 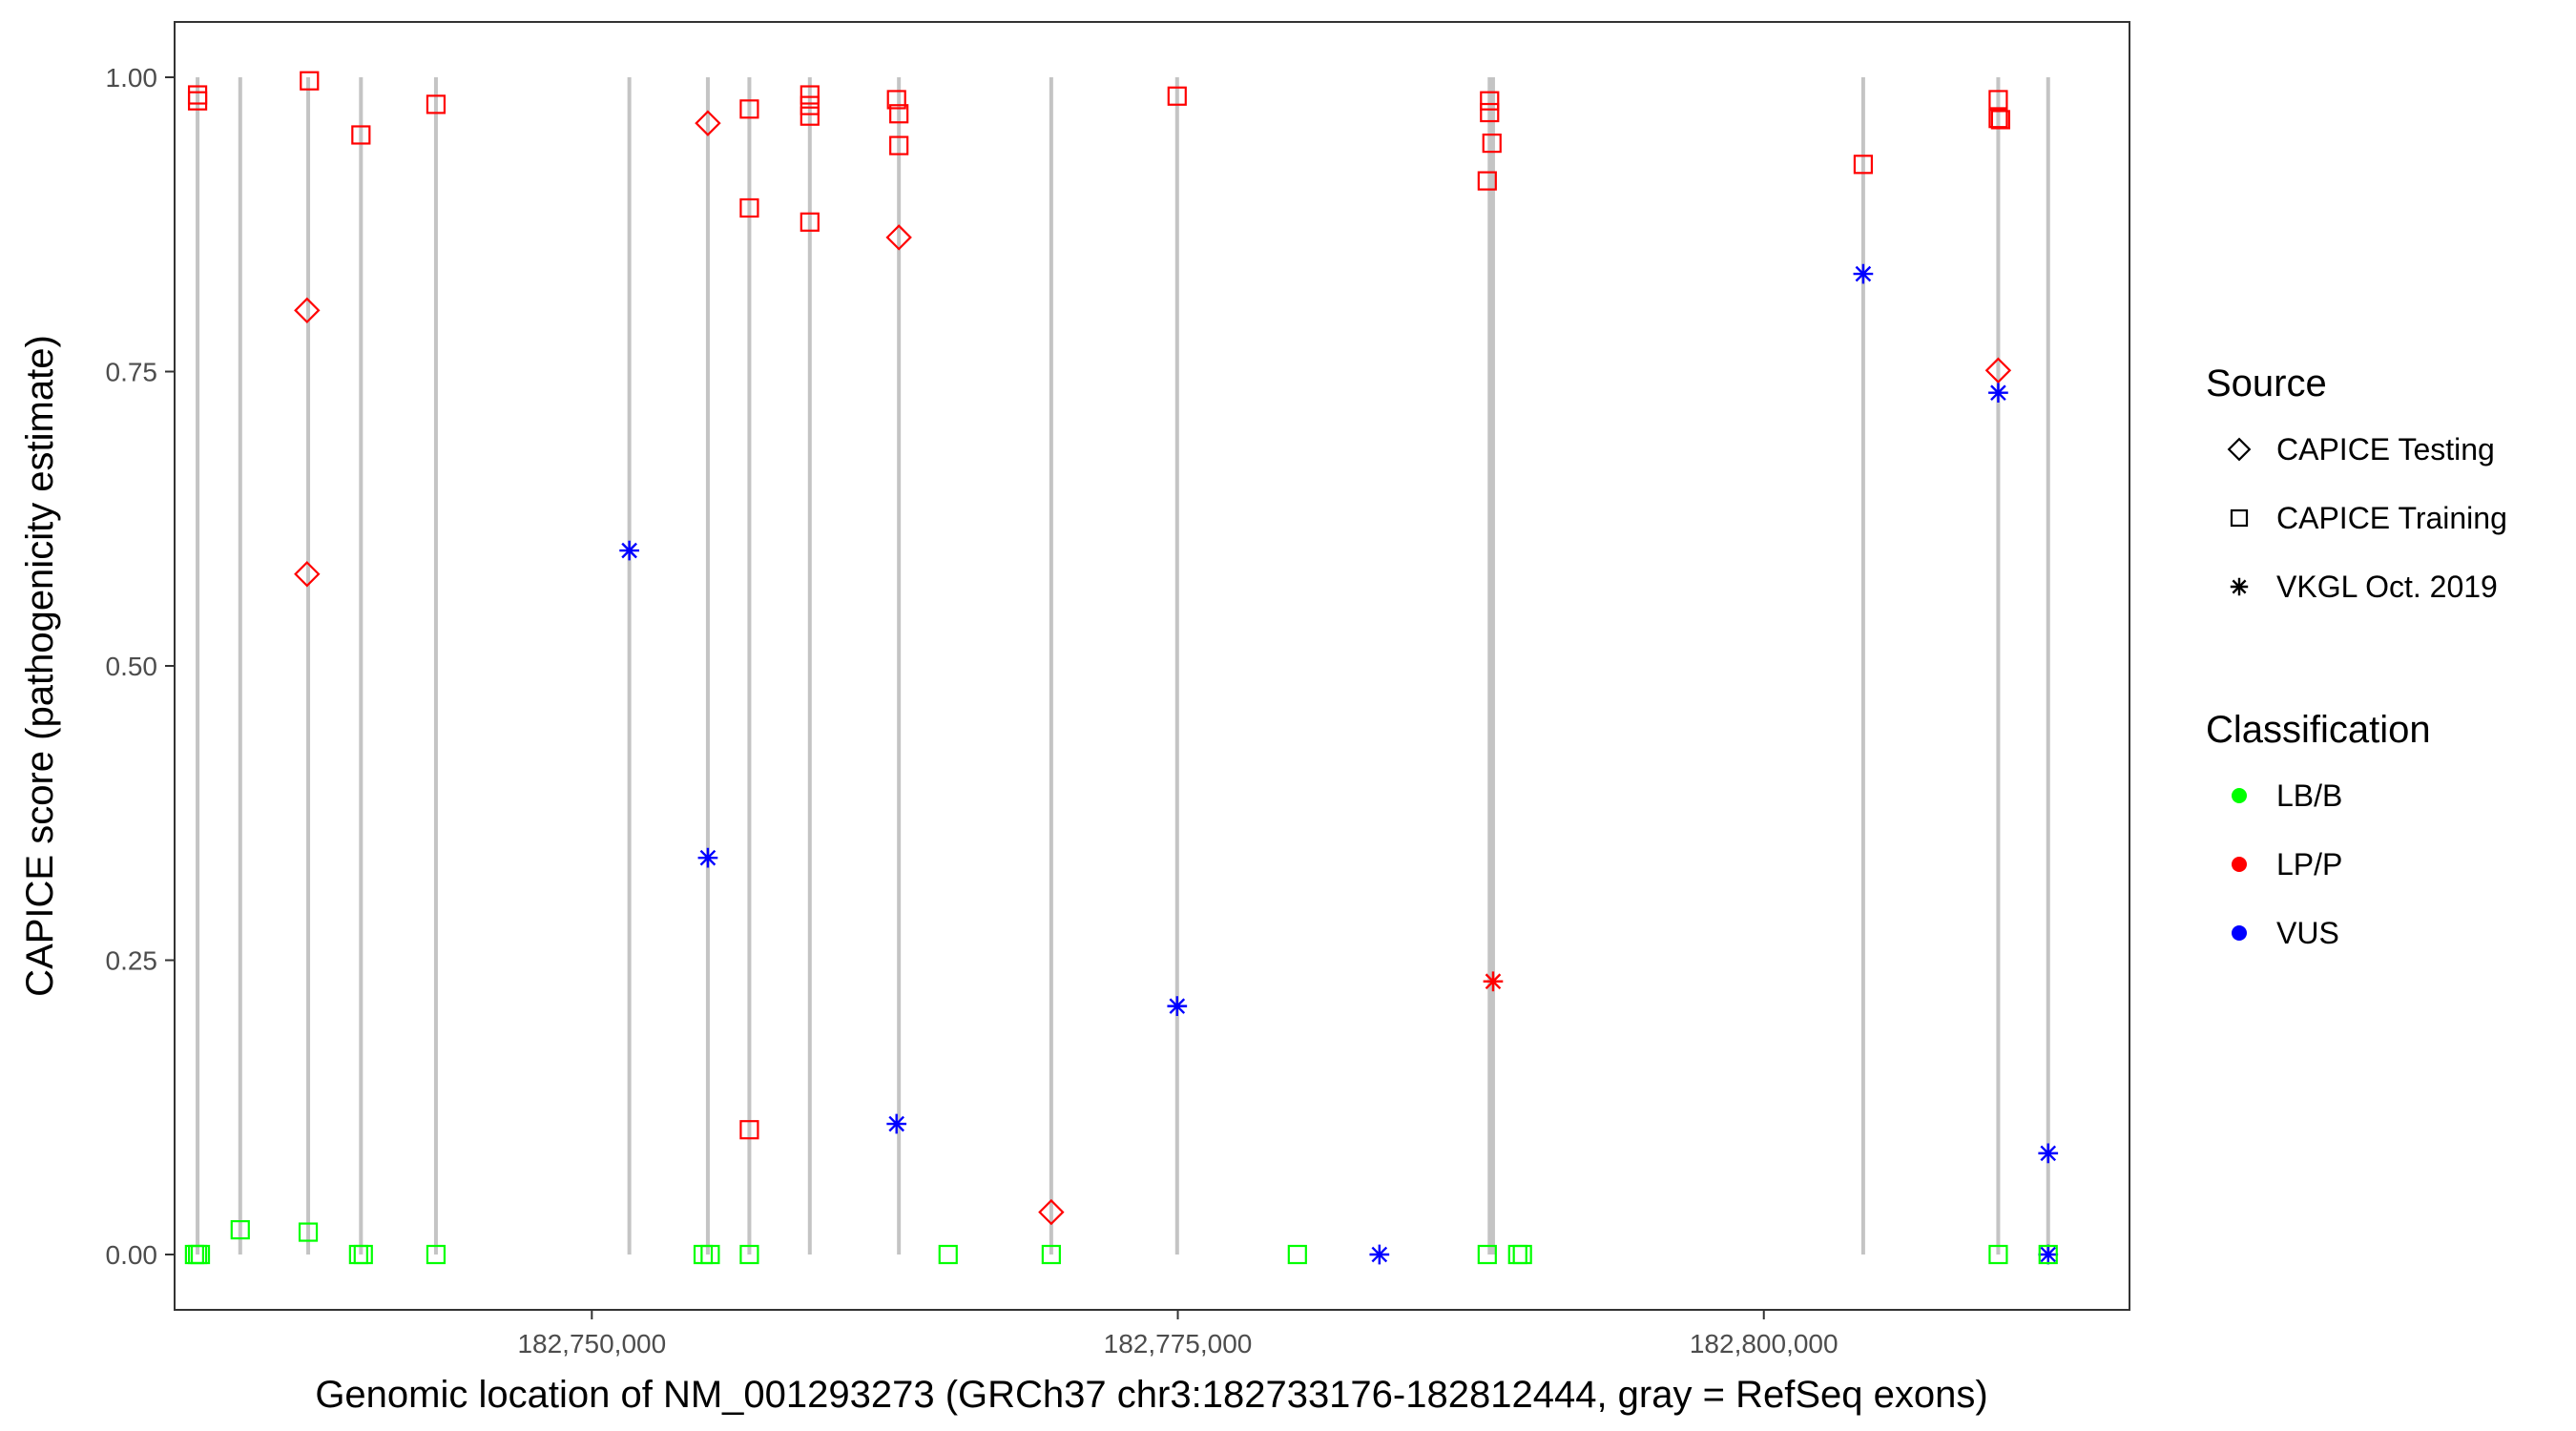 What do you see at coordinates (591, 1343) in the screenshot?
I see `x-tick-label: 182,750,000` at bounding box center [591, 1343].